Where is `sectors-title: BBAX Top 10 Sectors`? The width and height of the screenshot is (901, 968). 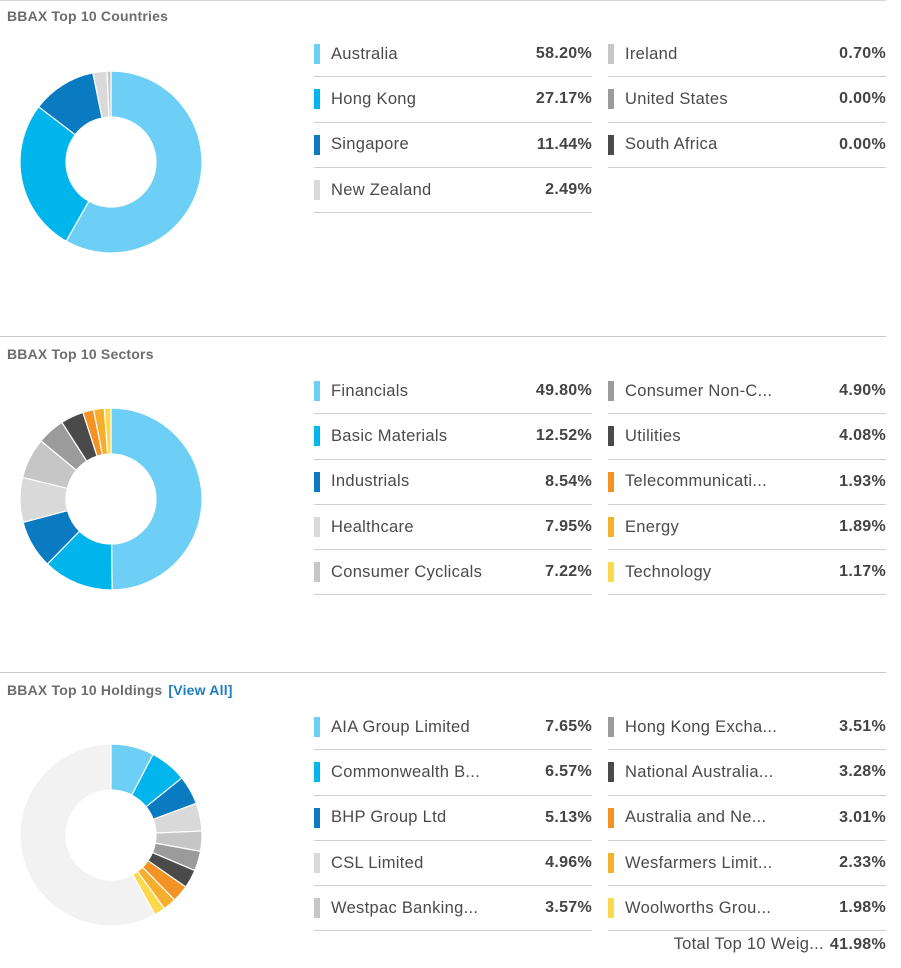 sectors-title: BBAX Top 10 Sectors is located at coordinates (80, 354).